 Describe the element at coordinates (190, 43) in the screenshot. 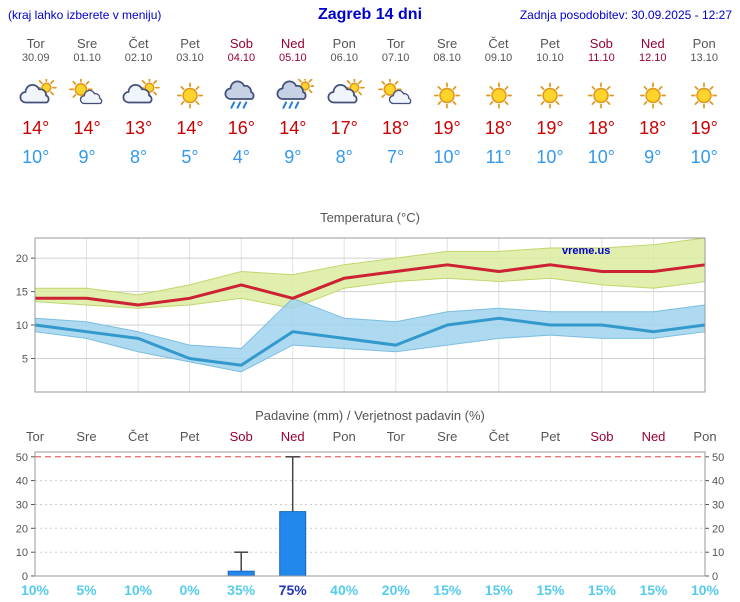

I see `day-name: Pet` at that location.